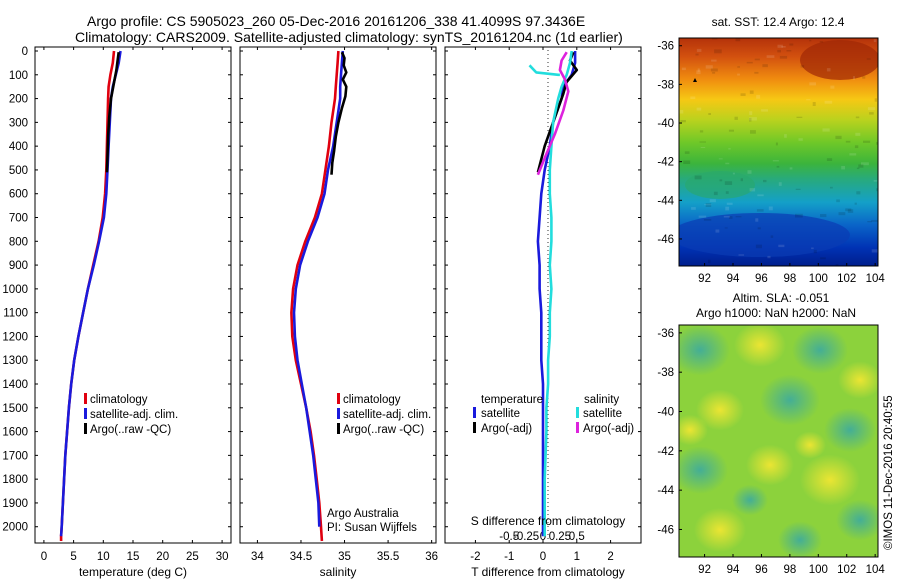  What do you see at coordinates (544, 70) in the screenshot?
I see `difference-offset-line` at bounding box center [544, 70].